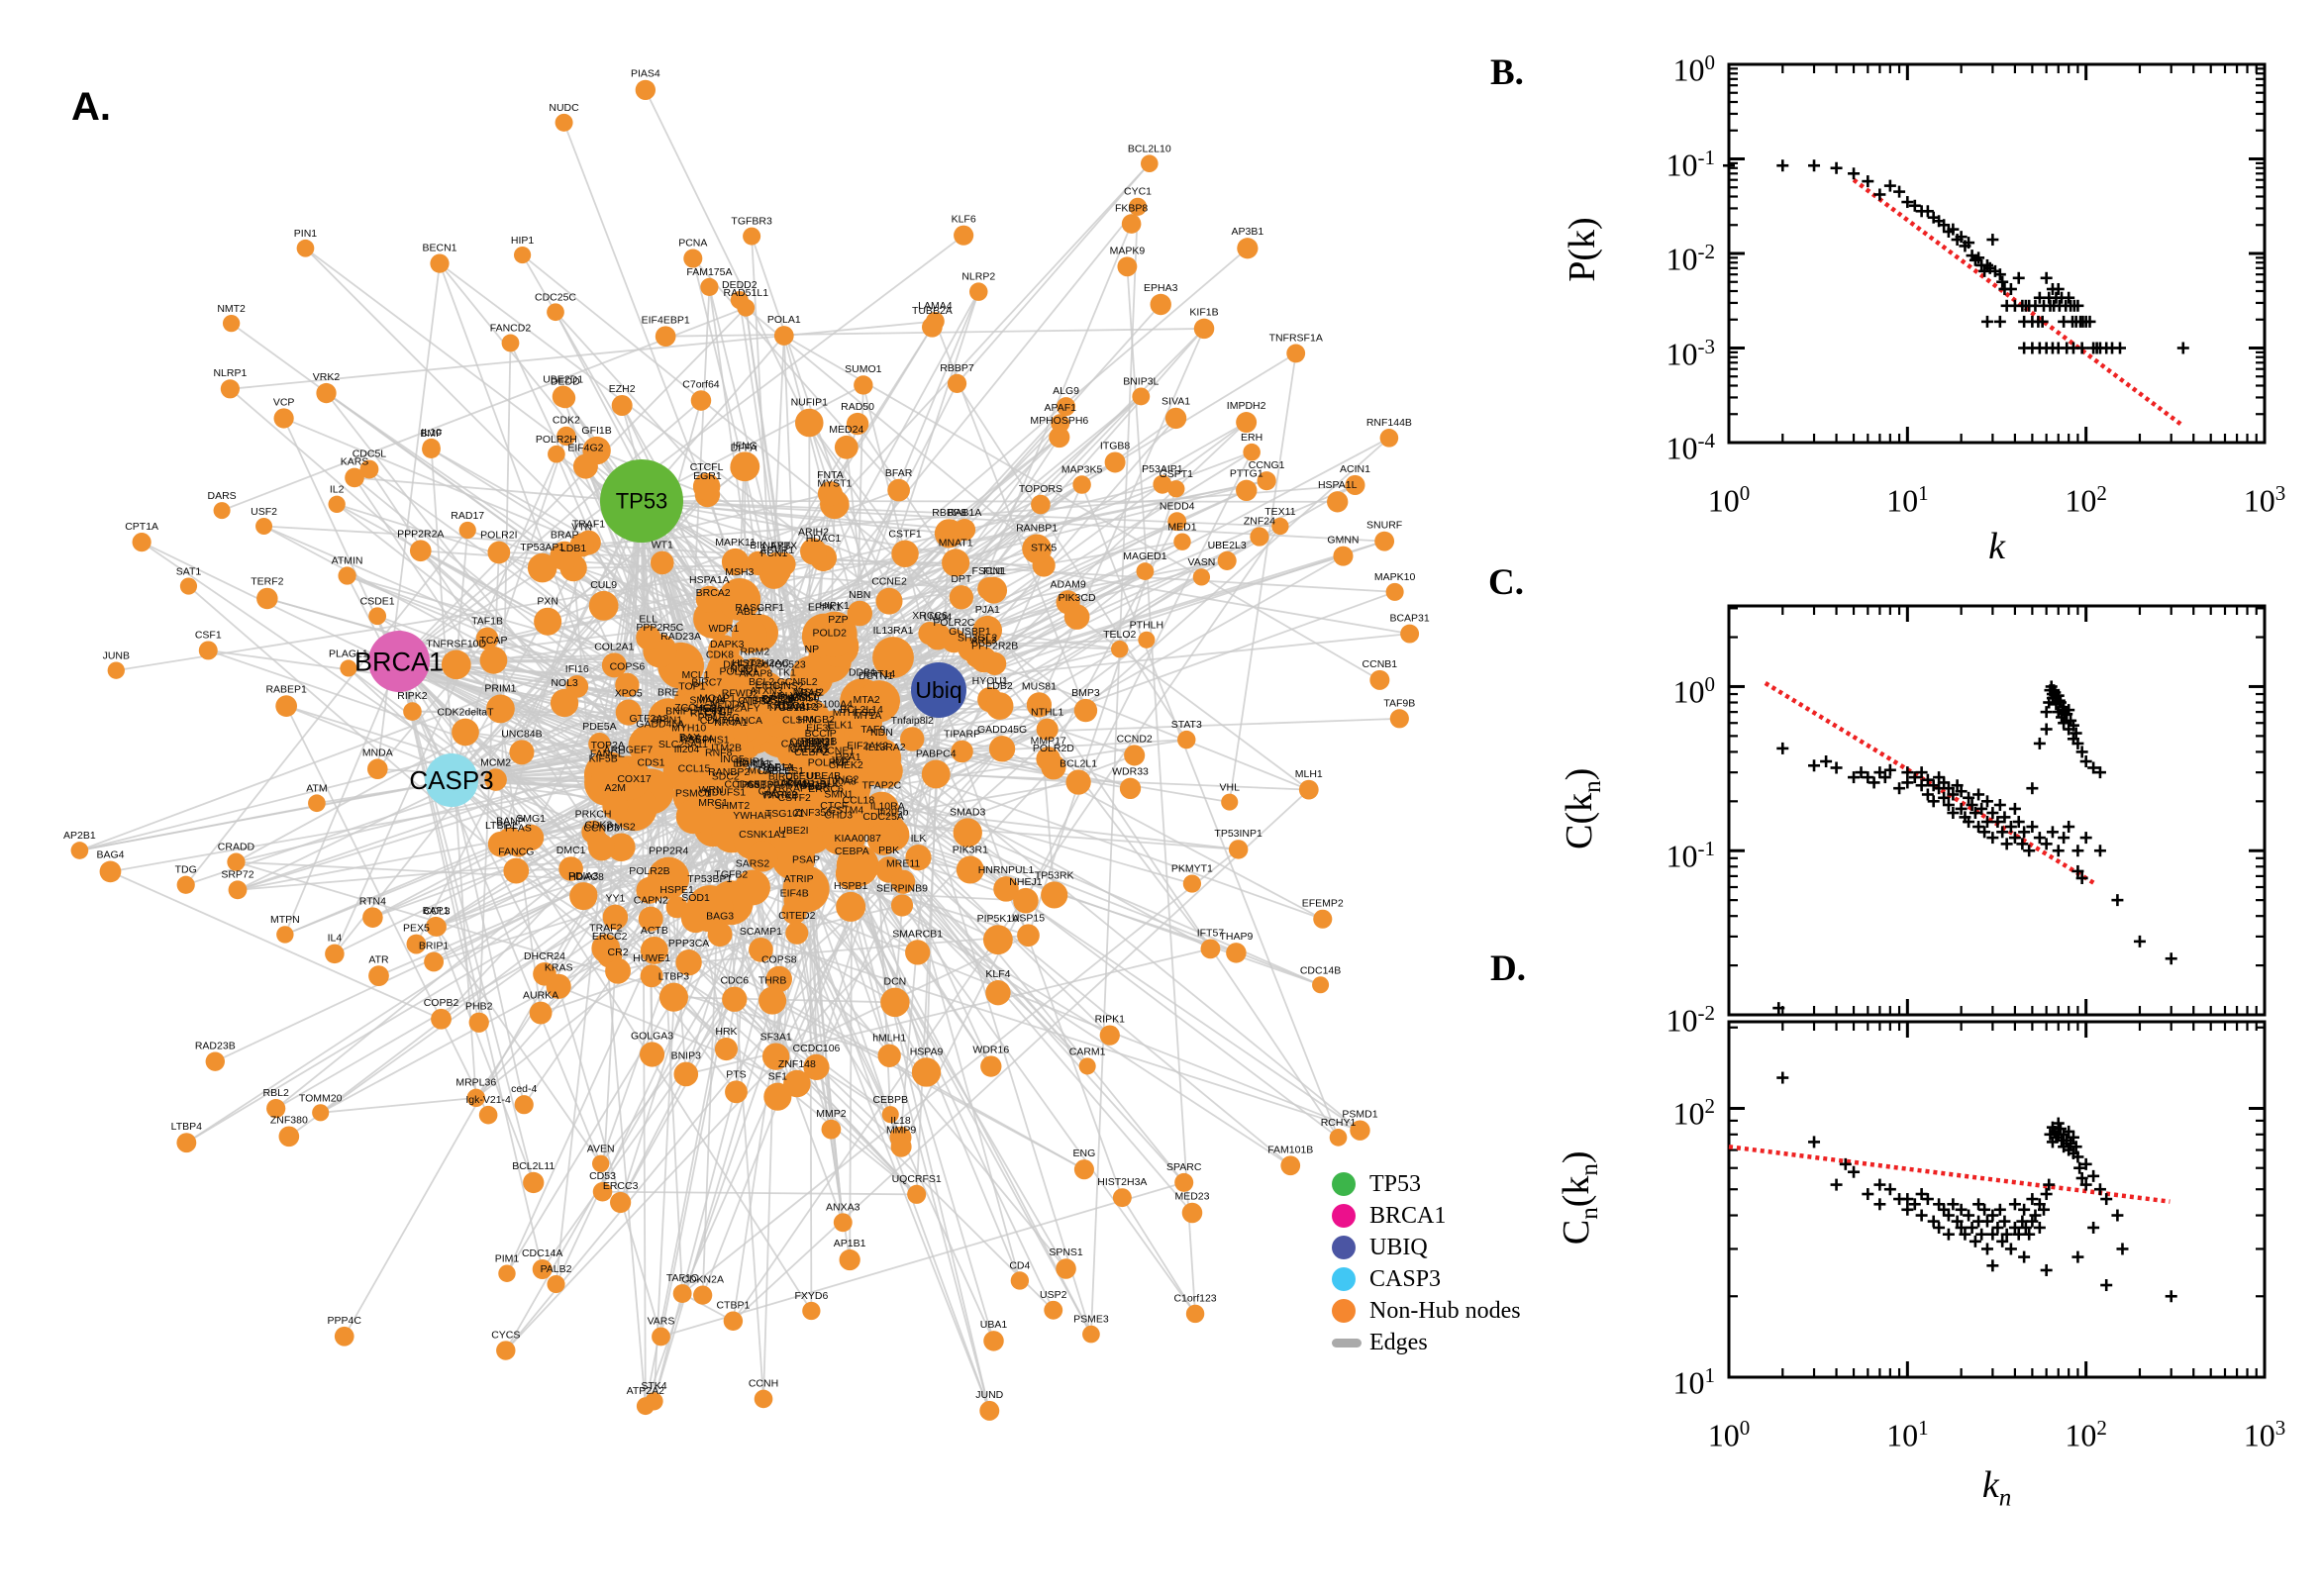 Image resolution: width=2323 pixels, height=1596 pixels. I want to click on svg-text: BAG4, so click(110, 854).